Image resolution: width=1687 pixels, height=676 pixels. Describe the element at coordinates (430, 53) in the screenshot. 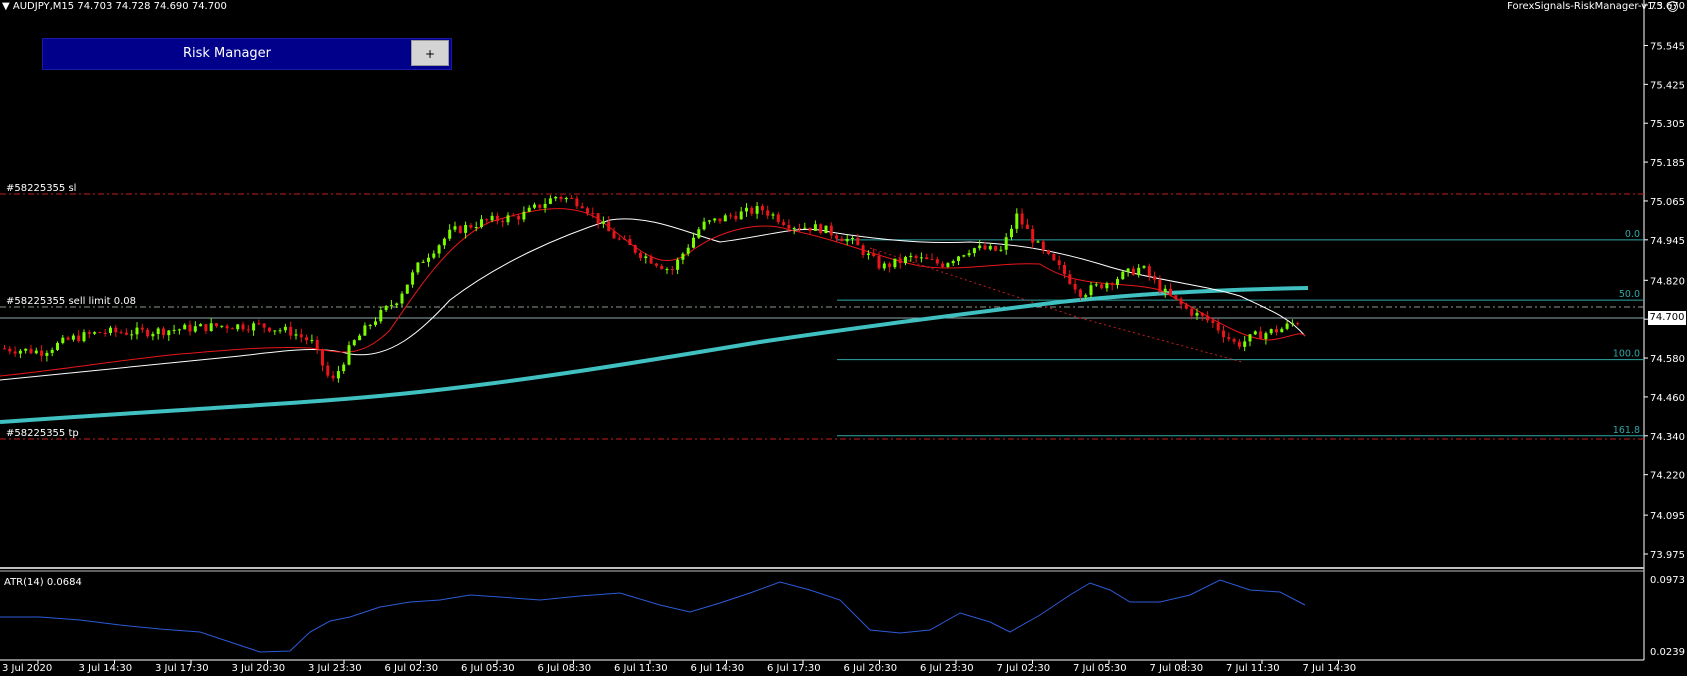

I see `risk-manager-expand-button: +` at that location.